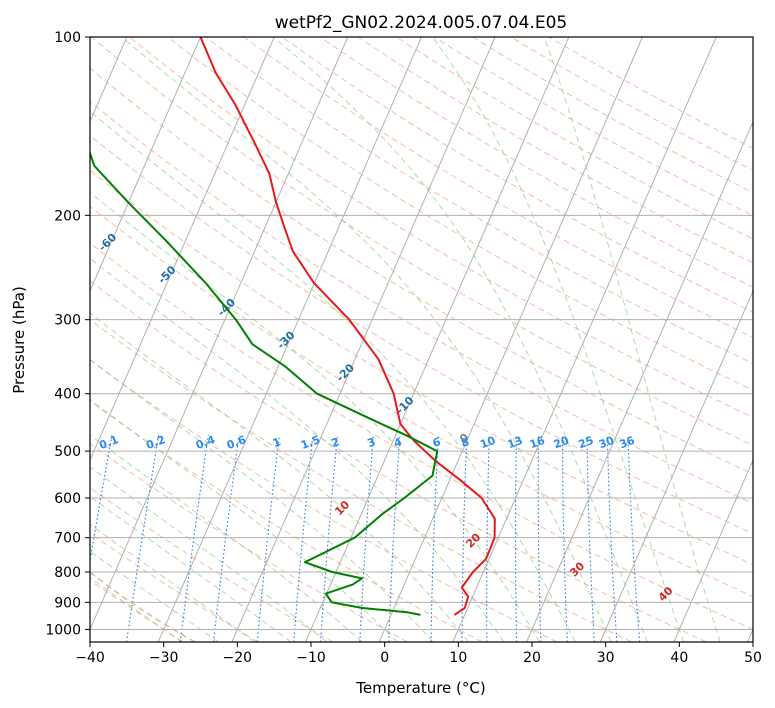 The width and height of the screenshot is (775, 708). Describe the element at coordinates (310, 442) in the screenshot. I see `mixing-ratio-label: 1.5` at that location.